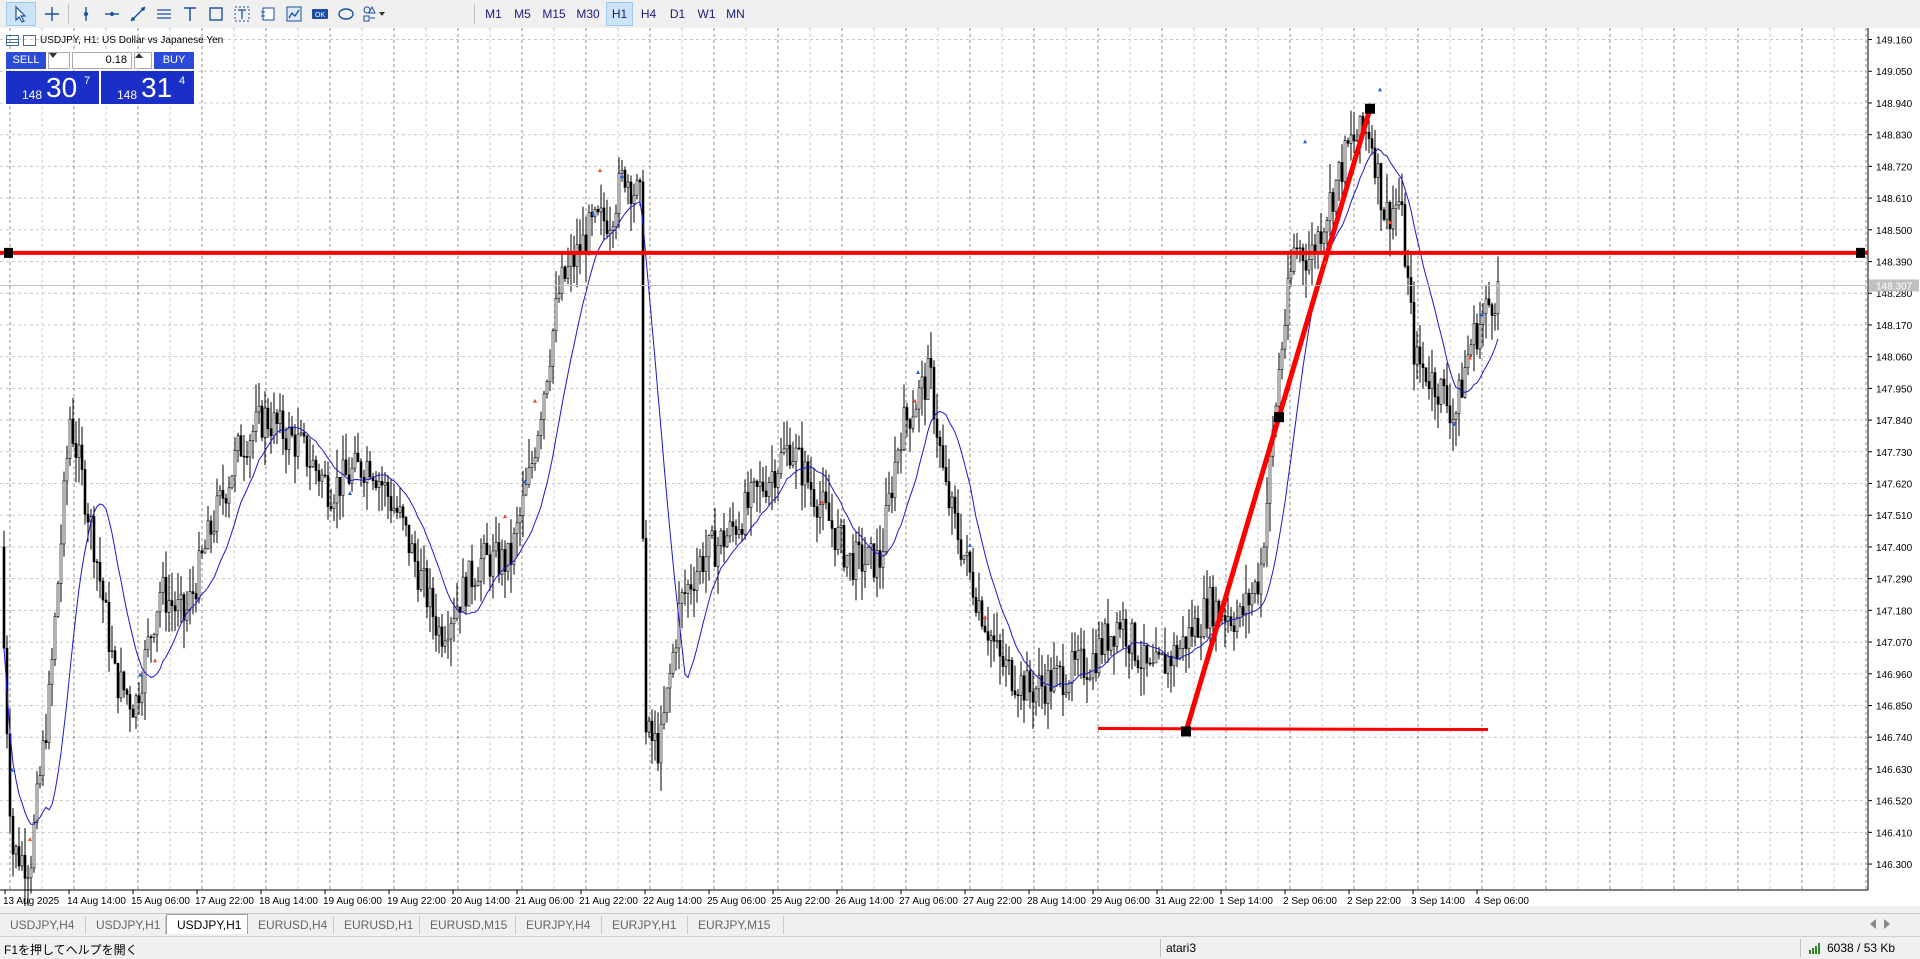 This screenshot has width=1920, height=959. I want to click on chart-tab: EURUSD,M15, so click(468, 925).